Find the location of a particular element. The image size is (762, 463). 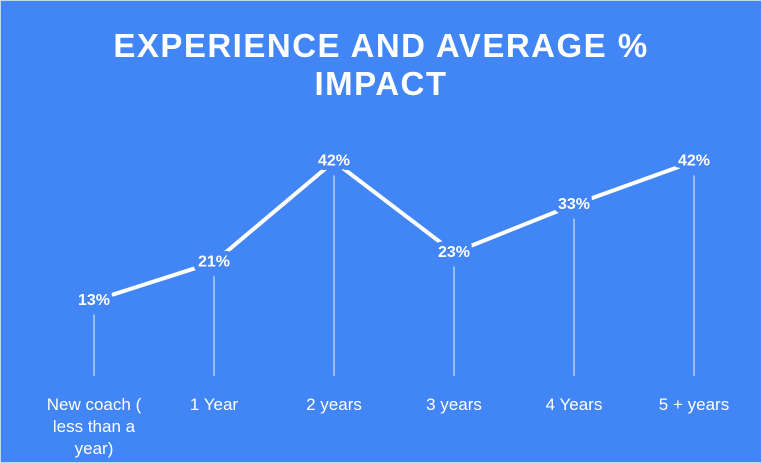

x-tick-label: 2 years is located at coordinates (334, 404).